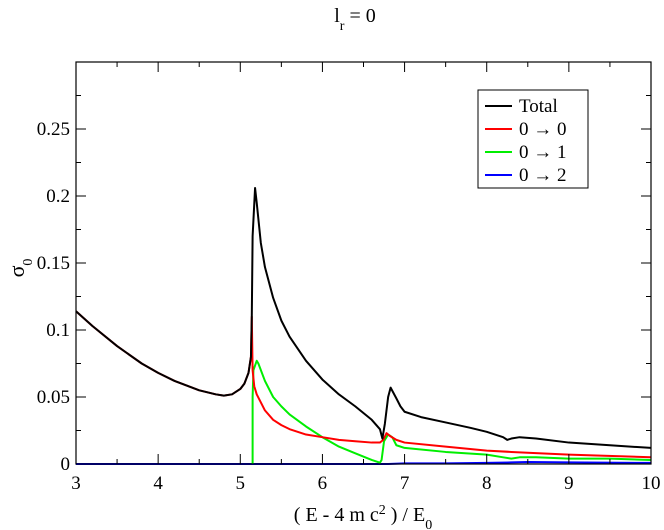 Image resolution: width=664 pixels, height=530 pixels. What do you see at coordinates (66, 464) in the screenshot?
I see `y-tick-label: 0` at bounding box center [66, 464].